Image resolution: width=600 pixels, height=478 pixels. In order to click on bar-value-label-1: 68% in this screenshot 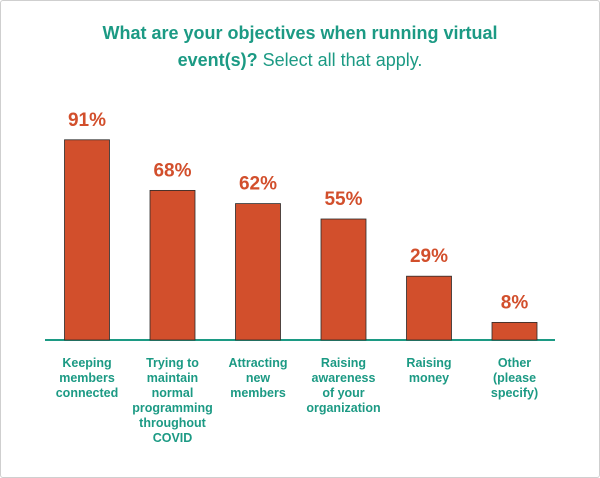, I will do `click(172, 170)`.